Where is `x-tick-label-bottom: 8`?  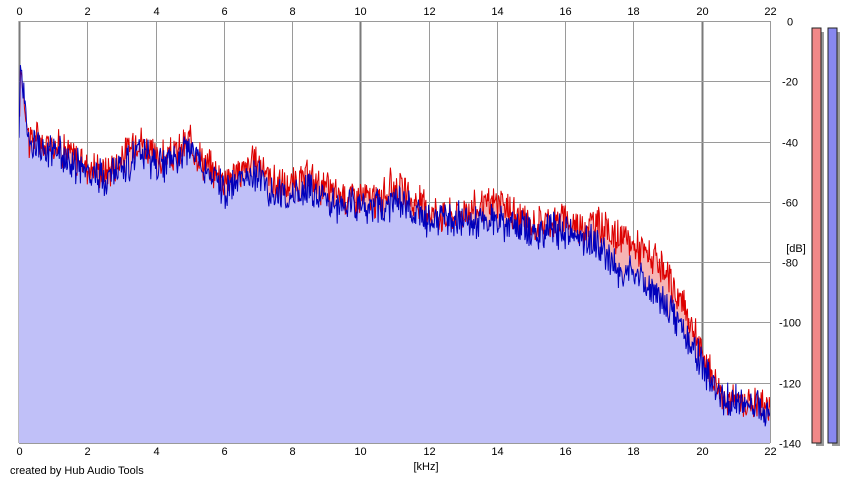
x-tick-label-bottom: 8 is located at coordinates (292, 452).